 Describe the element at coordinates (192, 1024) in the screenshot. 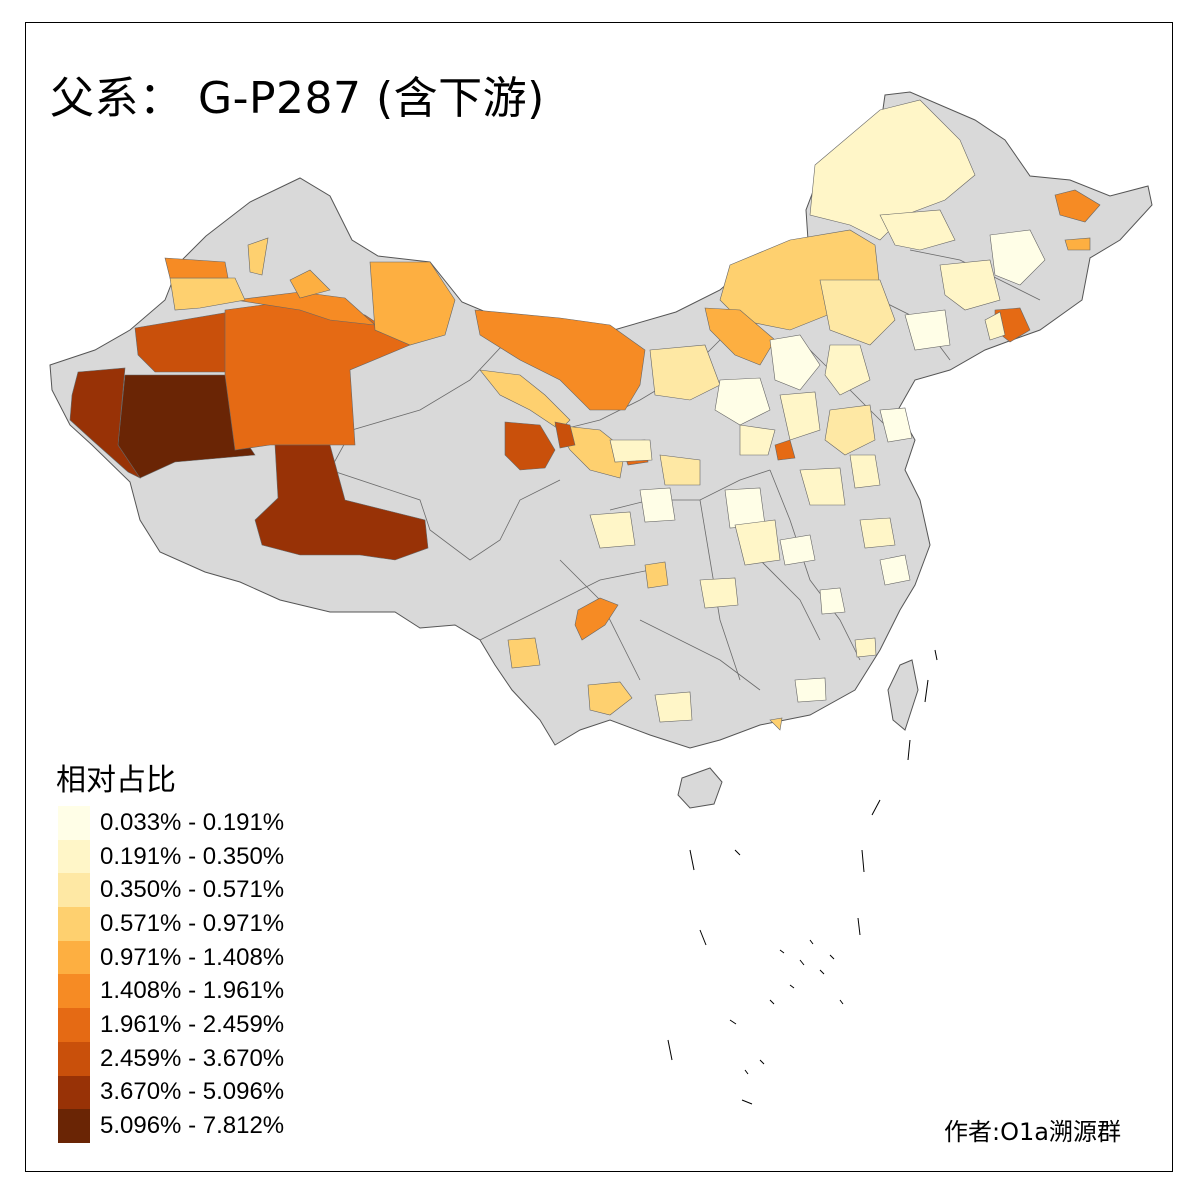

I see `legend-label: 1.961% - 2.459%` at that location.